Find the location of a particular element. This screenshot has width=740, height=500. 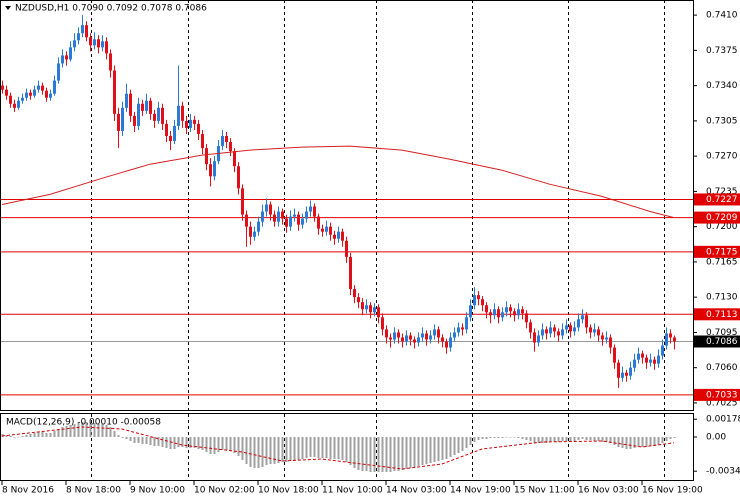

y-tick-label: 0.7130 is located at coordinates (722, 298).